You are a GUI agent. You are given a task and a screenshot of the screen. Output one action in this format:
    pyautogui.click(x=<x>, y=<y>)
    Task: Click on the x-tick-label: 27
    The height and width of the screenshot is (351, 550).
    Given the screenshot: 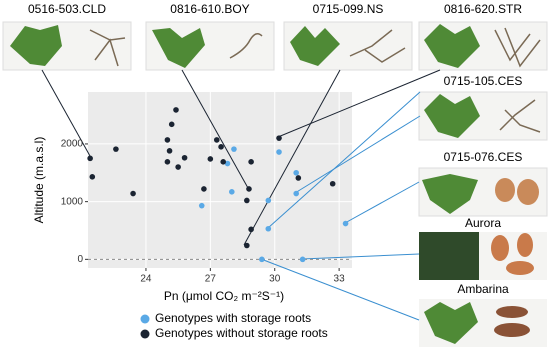 What is the action you would take?
    pyautogui.click(x=211, y=279)
    